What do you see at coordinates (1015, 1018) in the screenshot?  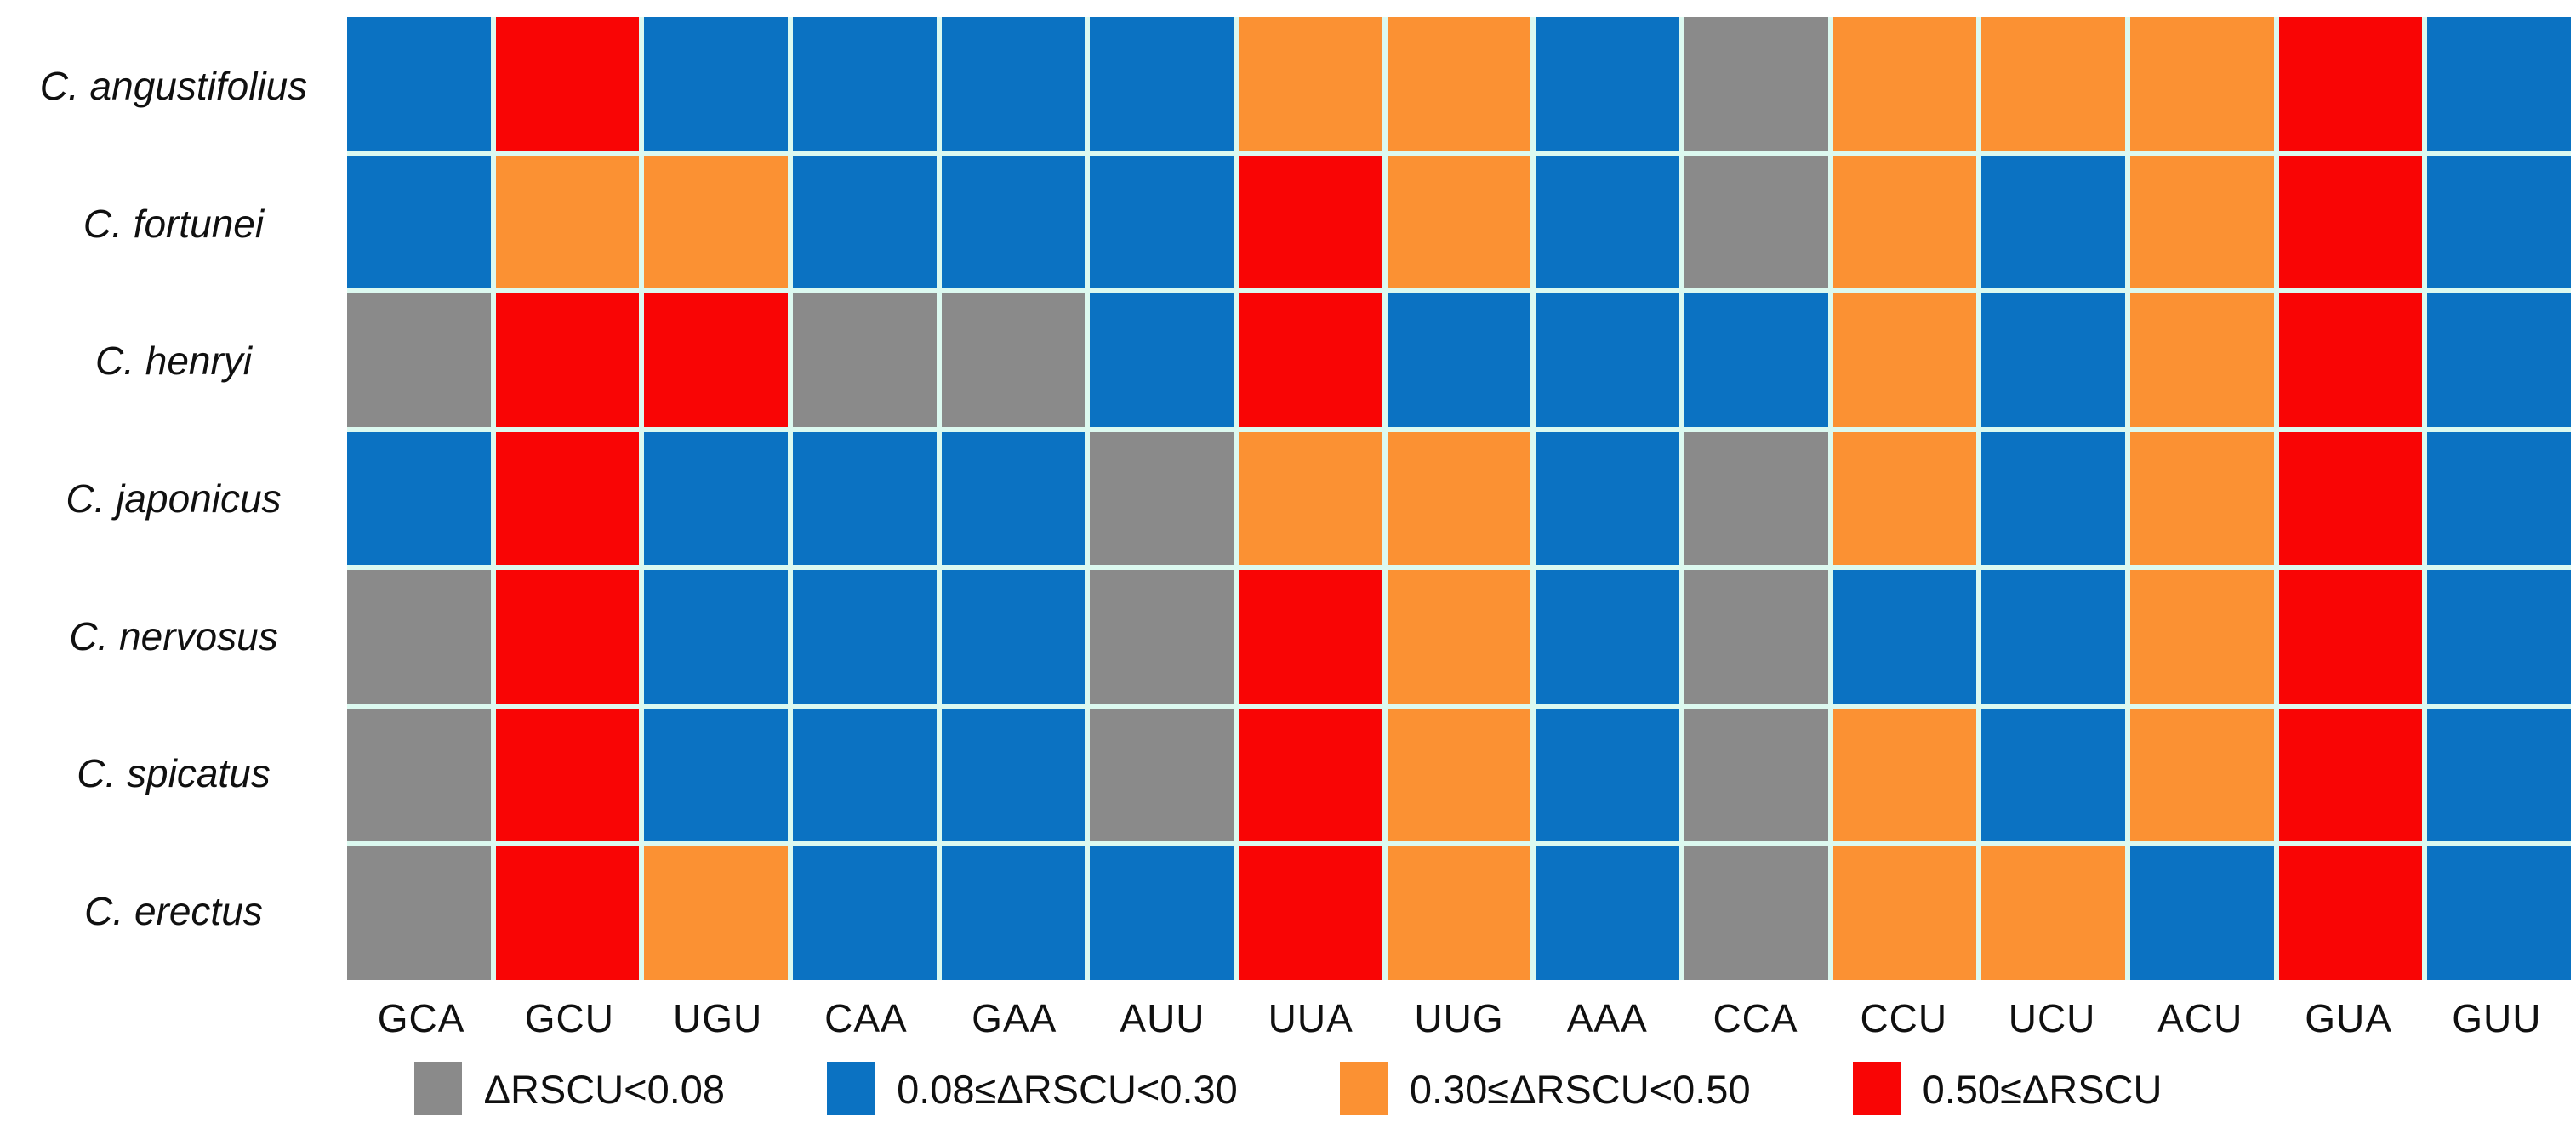 I see `col-label: GAA` at bounding box center [1015, 1018].